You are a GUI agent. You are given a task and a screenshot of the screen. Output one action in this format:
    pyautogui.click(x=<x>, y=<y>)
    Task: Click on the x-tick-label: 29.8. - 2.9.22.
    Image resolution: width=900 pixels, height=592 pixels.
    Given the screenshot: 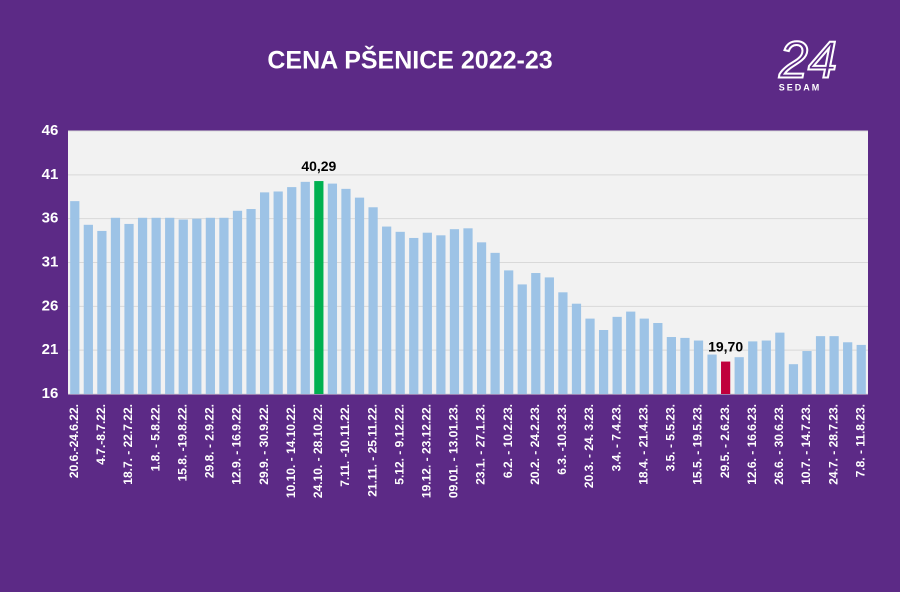 What is the action you would take?
    pyautogui.click(x=210, y=441)
    